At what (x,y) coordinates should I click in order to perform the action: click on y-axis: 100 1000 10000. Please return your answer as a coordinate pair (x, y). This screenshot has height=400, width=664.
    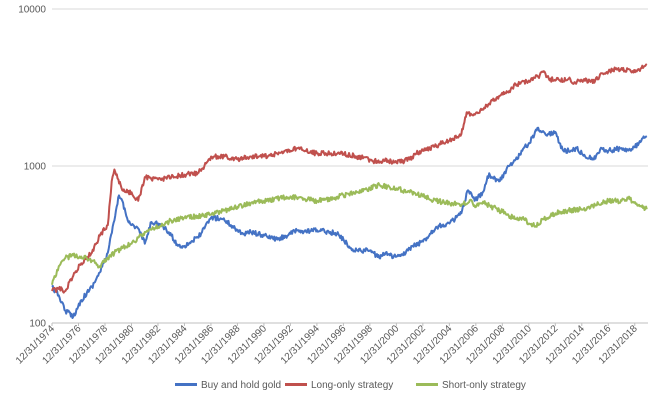
    Looking at the image, I should click on (32, 167).